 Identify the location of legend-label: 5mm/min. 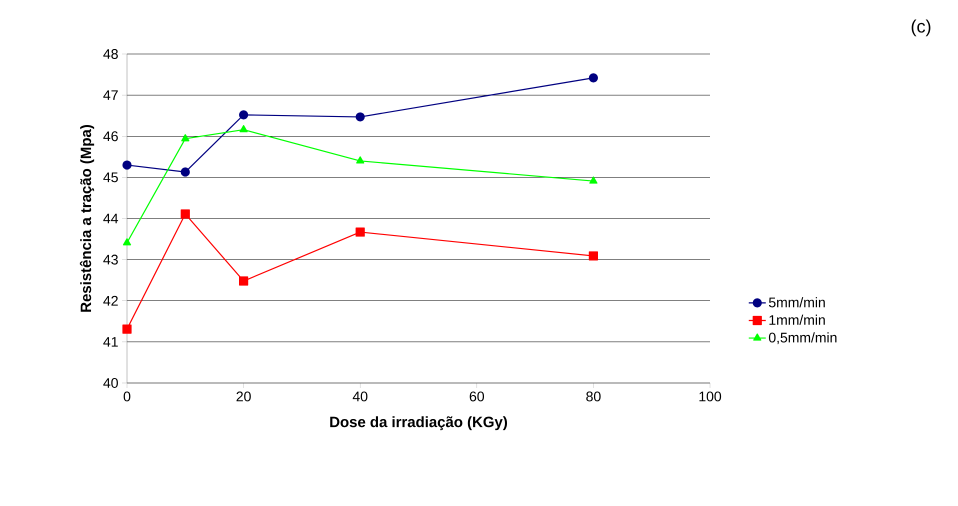
(796, 302).